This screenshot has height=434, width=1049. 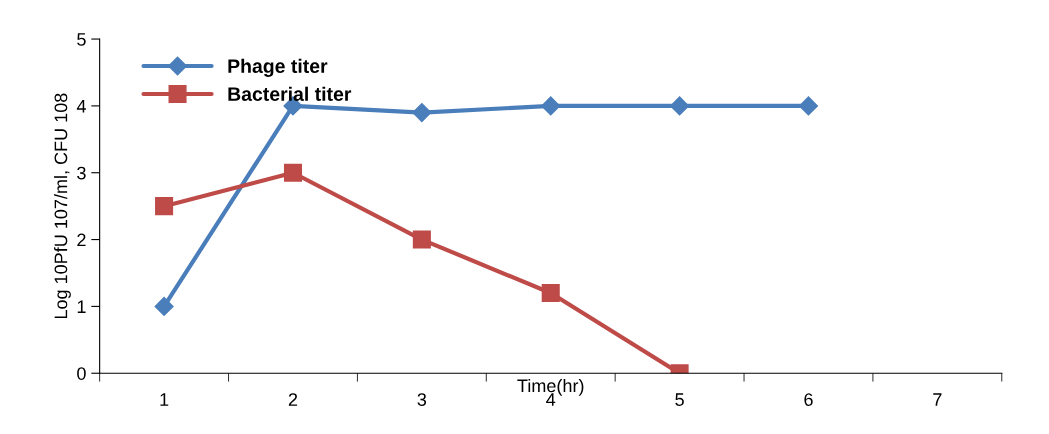 I want to click on x-tick-label: 3, so click(x=422, y=399).